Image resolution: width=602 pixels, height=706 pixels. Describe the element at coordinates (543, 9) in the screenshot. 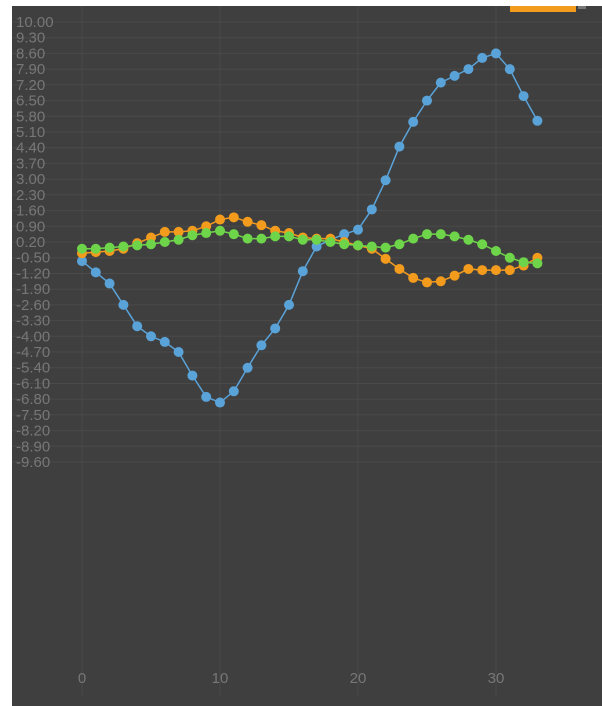

I see `legend-swatch` at that location.